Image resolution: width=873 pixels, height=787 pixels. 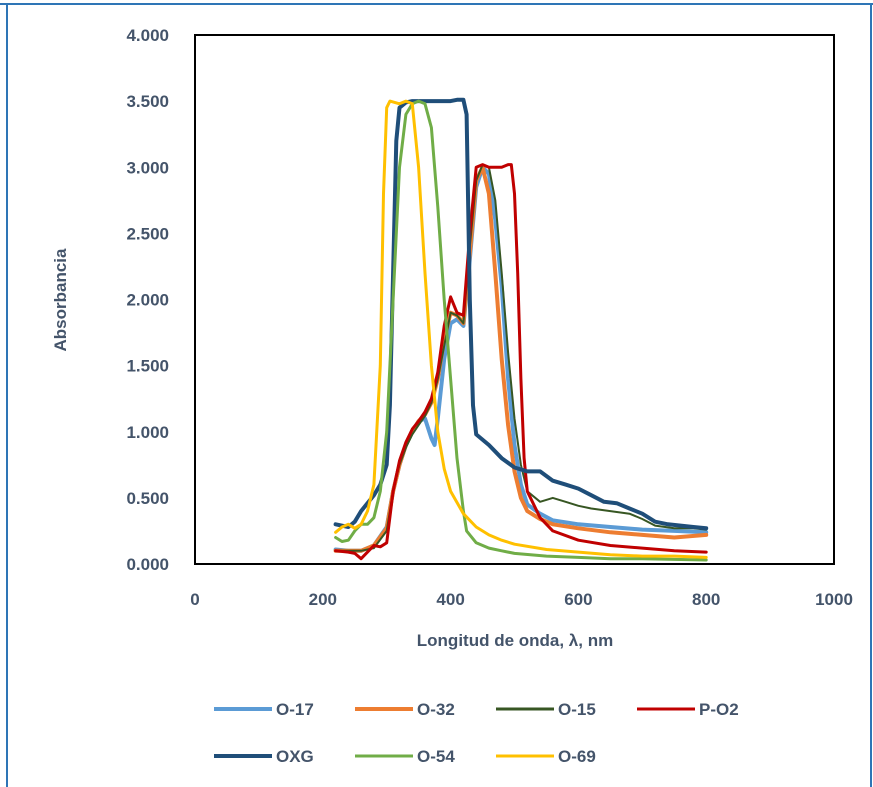 What do you see at coordinates (834, 599) in the screenshot?
I see `x-tick-label: 1000` at bounding box center [834, 599].